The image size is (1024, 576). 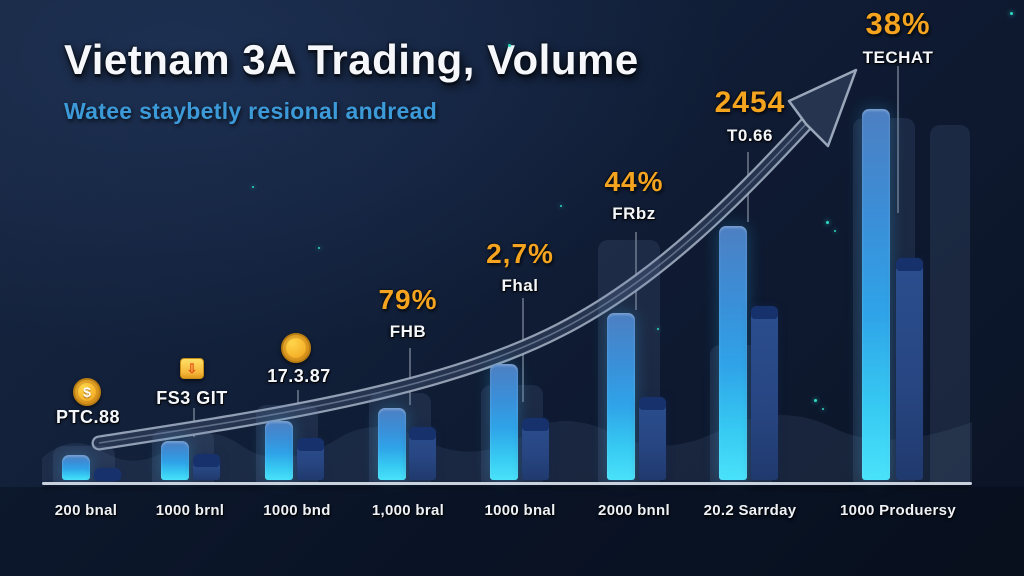 I want to click on stat-callout: 79% FHB, so click(x=407, y=313).